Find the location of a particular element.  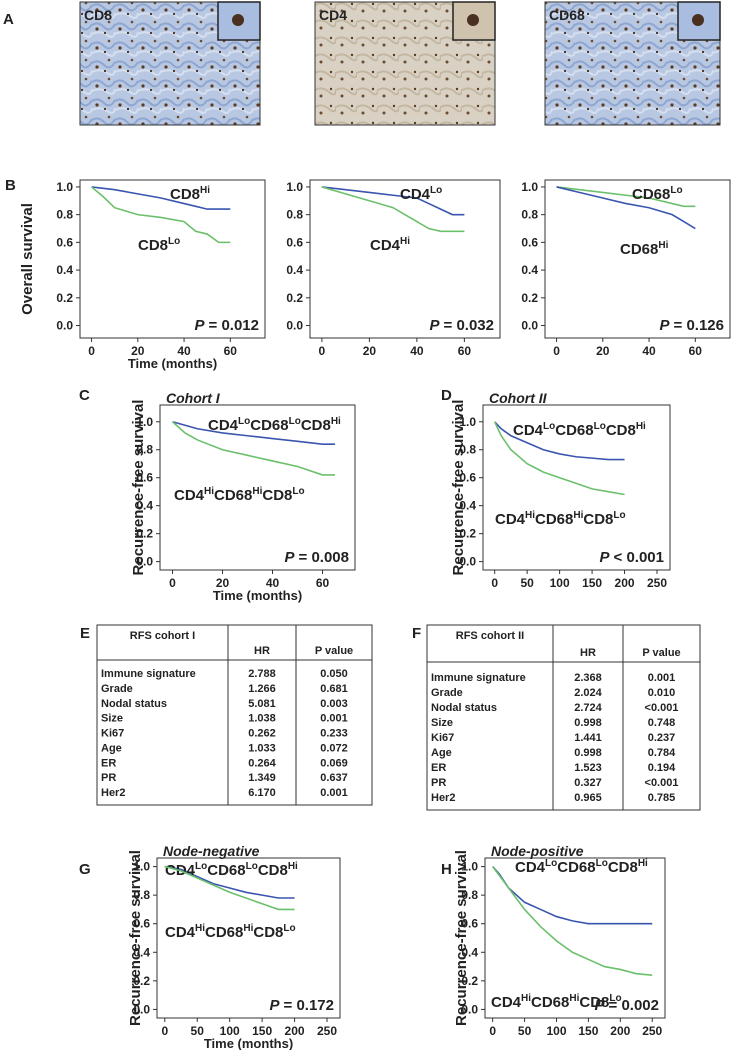

table-cell: 0.637 is located at coordinates (334, 778).